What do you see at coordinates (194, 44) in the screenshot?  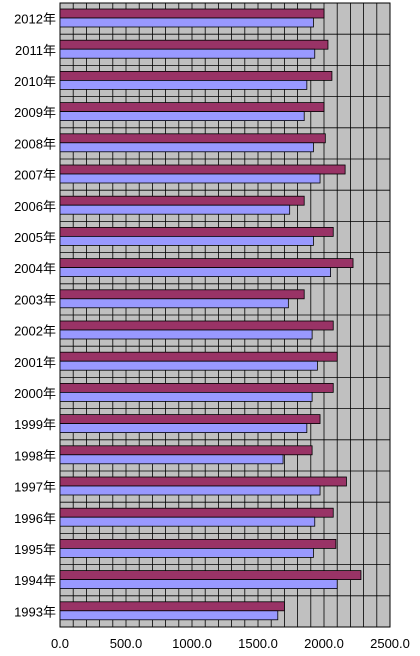 I see `bar-series-1-2011年` at bounding box center [194, 44].